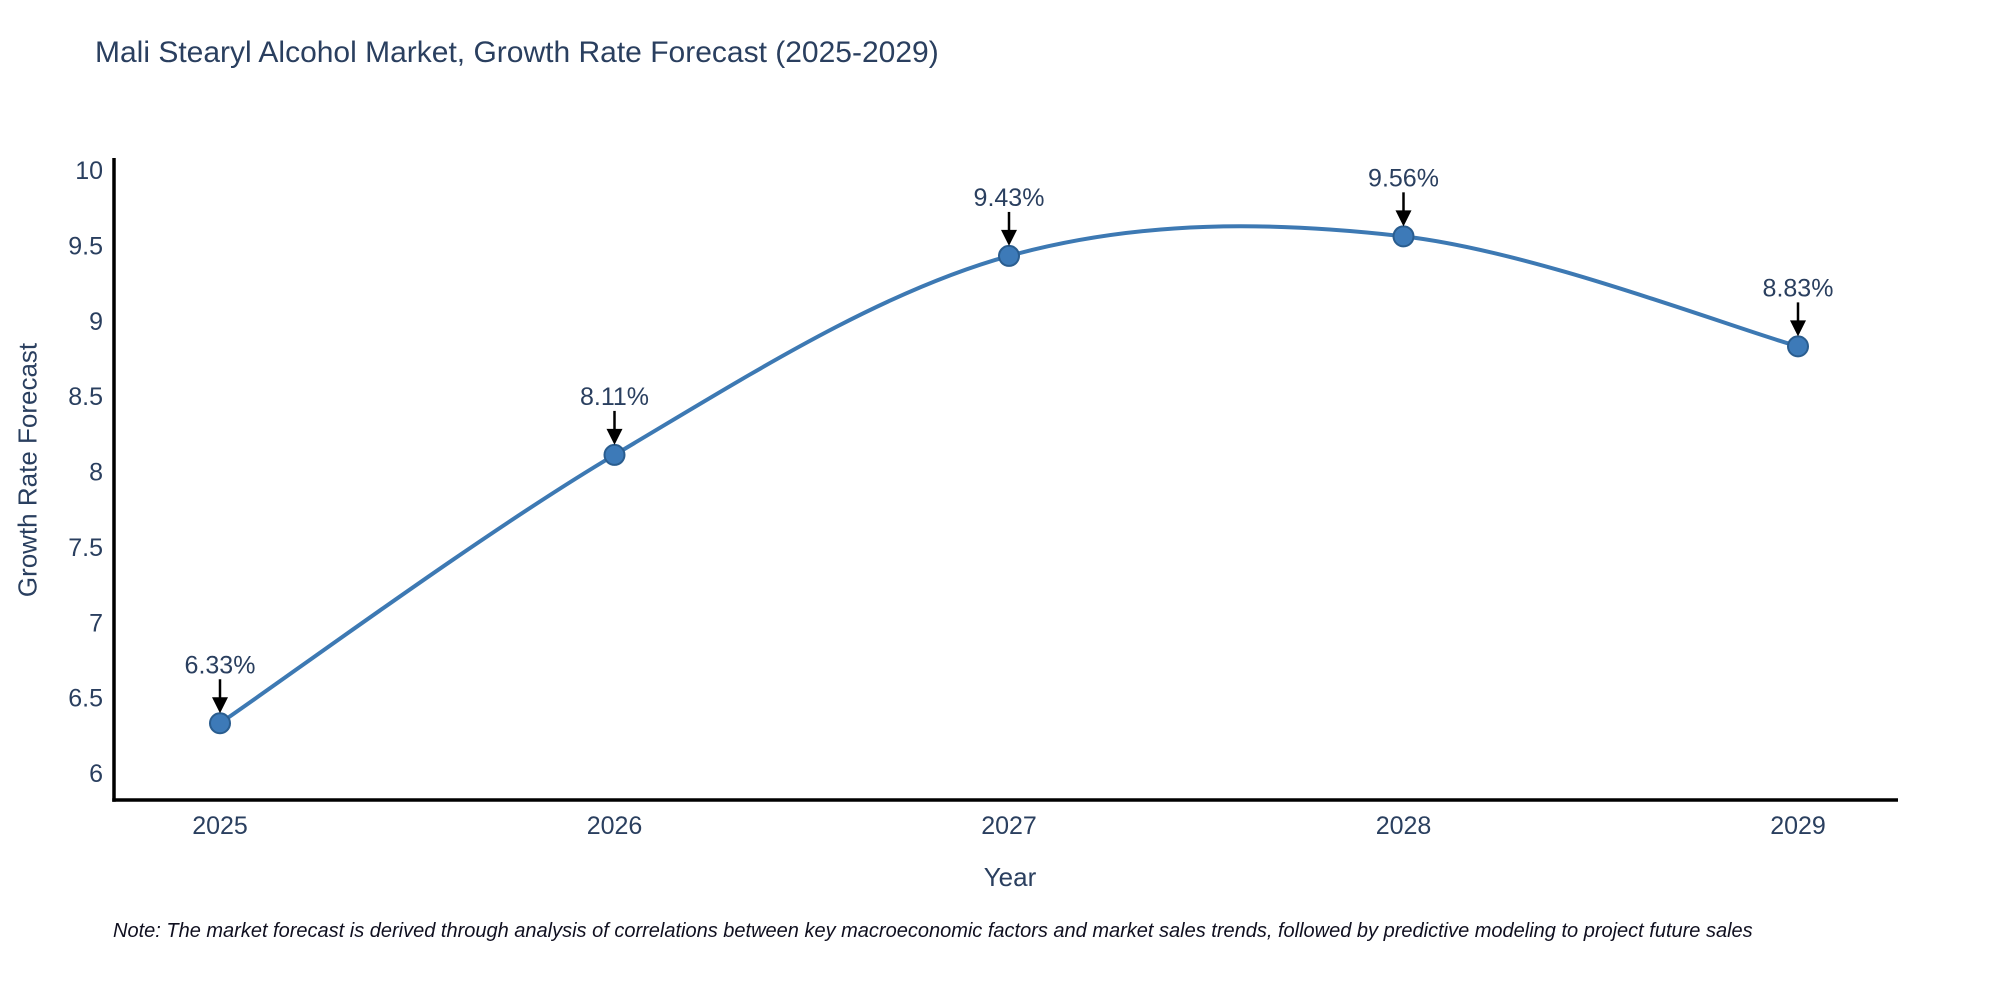  Describe the element at coordinates (615, 826) in the screenshot. I see `x-tick-label-2026: 2026` at that location.